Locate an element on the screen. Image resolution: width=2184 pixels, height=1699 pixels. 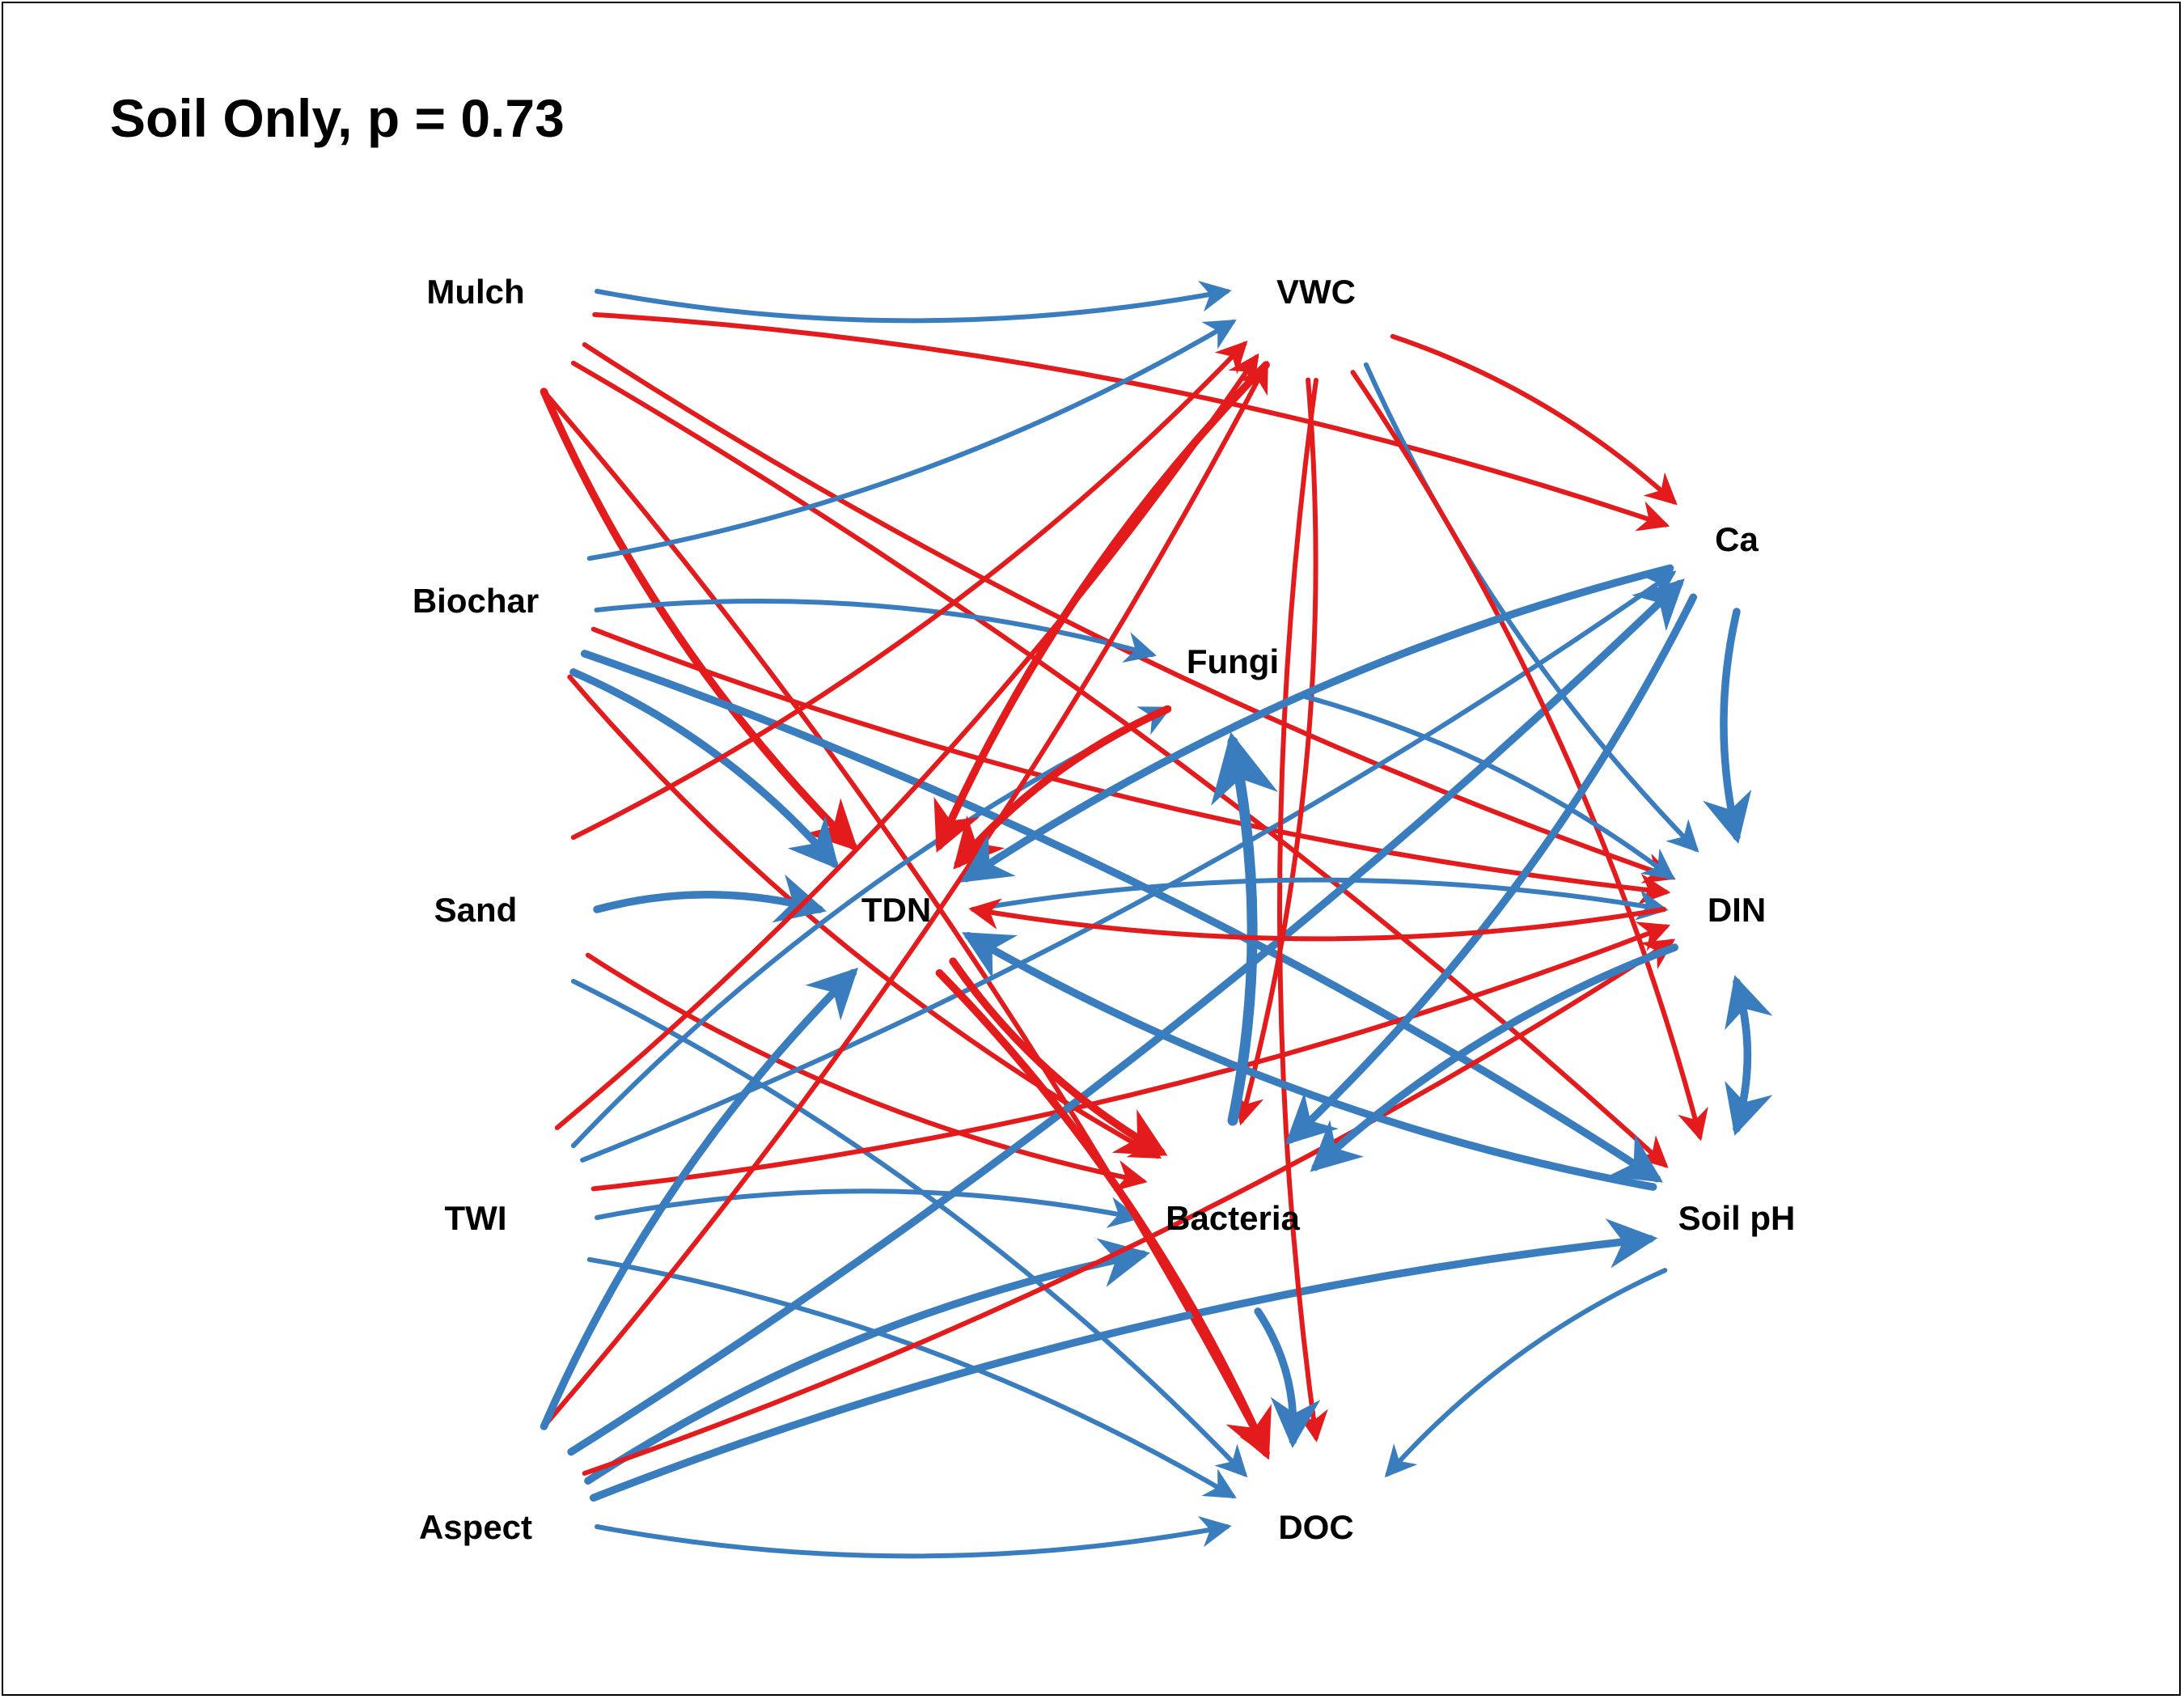
edge-tdn-to-doc is located at coordinates (1103, 1214).